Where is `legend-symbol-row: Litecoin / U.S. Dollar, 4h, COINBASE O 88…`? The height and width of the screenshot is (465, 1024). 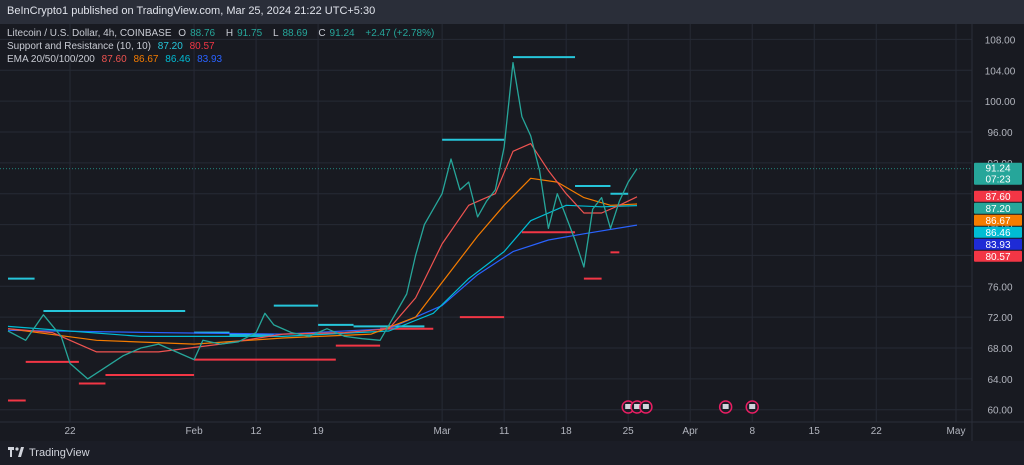 legend-symbol-row: Litecoin / U.S. Dollar, 4h, COINBASE O 88… is located at coordinates (221, 33).